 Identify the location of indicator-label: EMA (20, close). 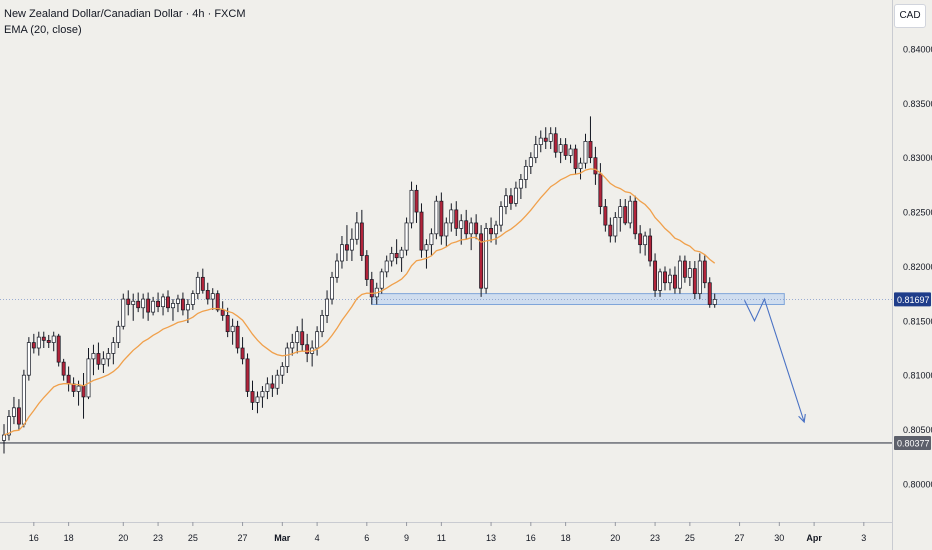
(43, 30).